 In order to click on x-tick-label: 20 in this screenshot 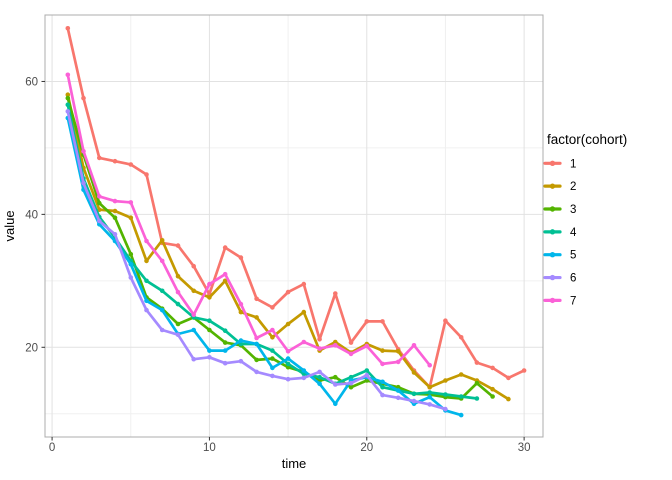, I will do `click(366, 448)`.